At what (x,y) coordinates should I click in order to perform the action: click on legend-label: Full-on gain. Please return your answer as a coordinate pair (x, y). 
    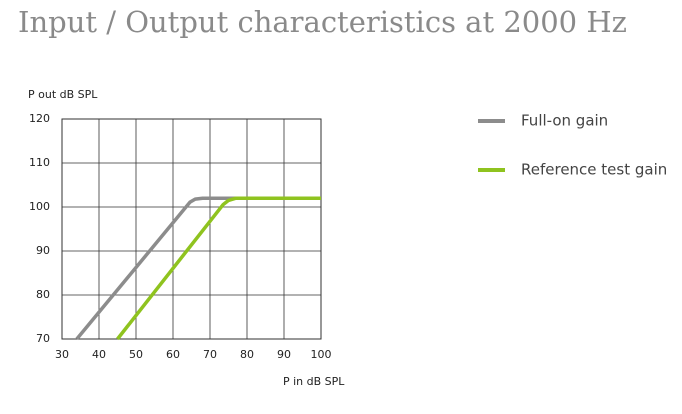
    Looking at the image, I should click on (564, 121).